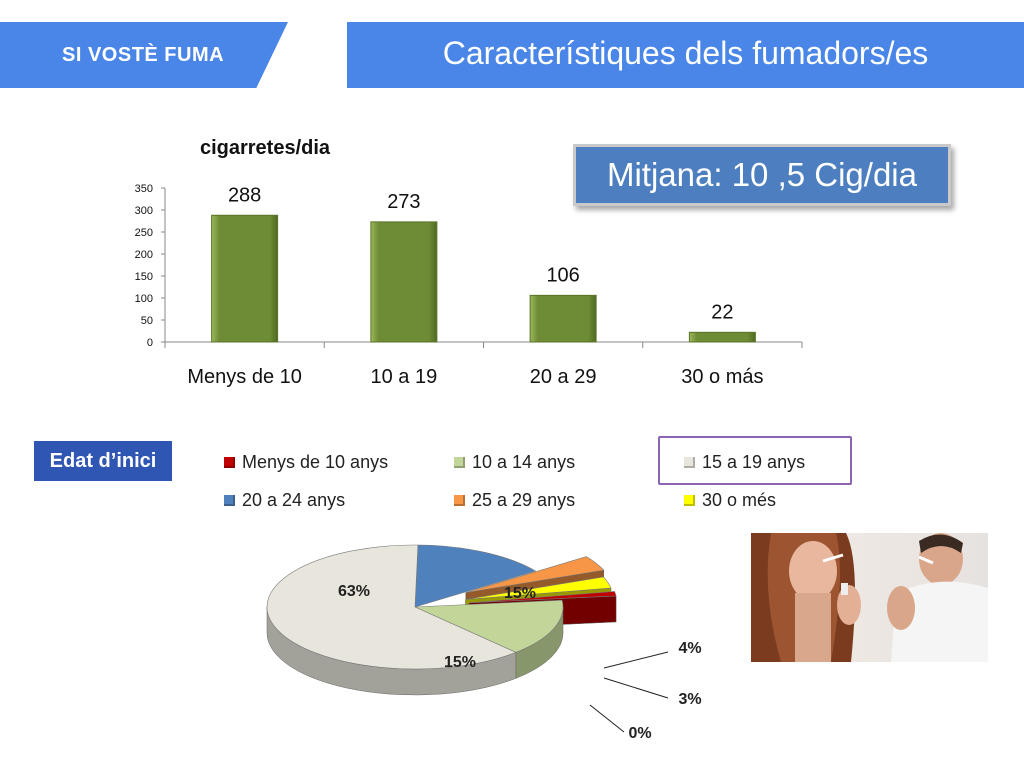 This screenshot has height=768, width=1024. I want to click on legend-label: 25 a 29 anys, so click(524, 500).